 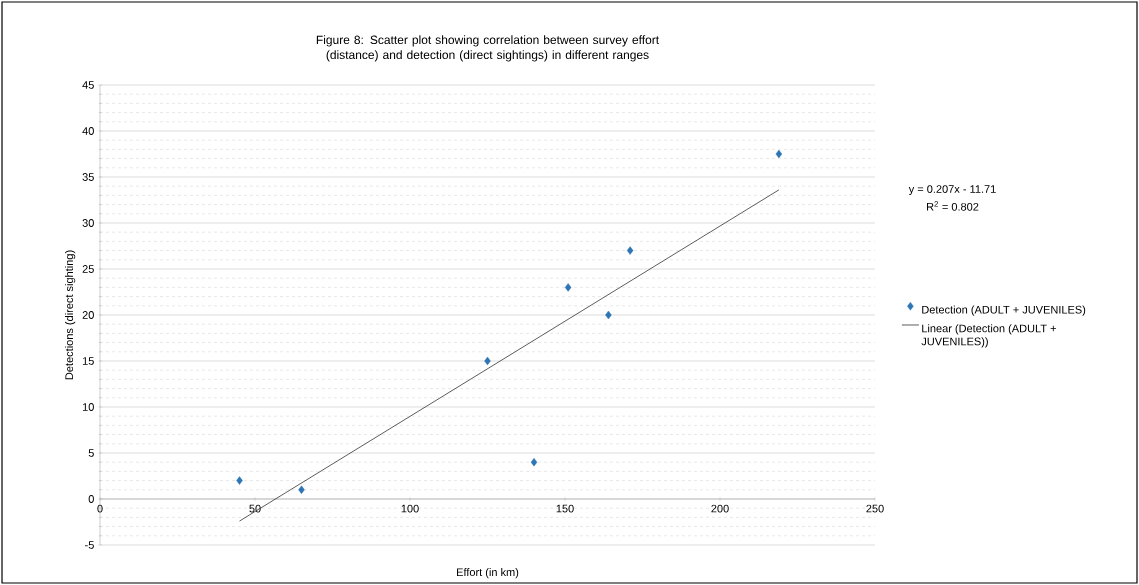 I want to click on y-tick-label: 25, so click(x=88, y=269).